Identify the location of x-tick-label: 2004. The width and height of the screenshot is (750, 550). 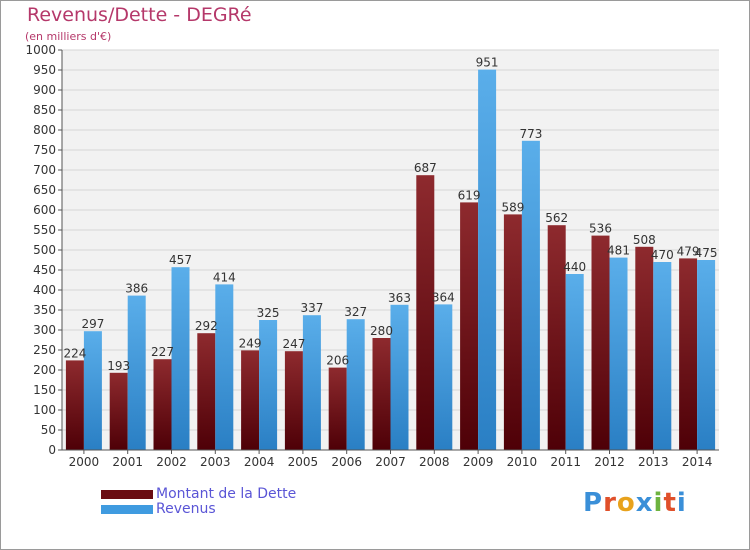
(259, 462).